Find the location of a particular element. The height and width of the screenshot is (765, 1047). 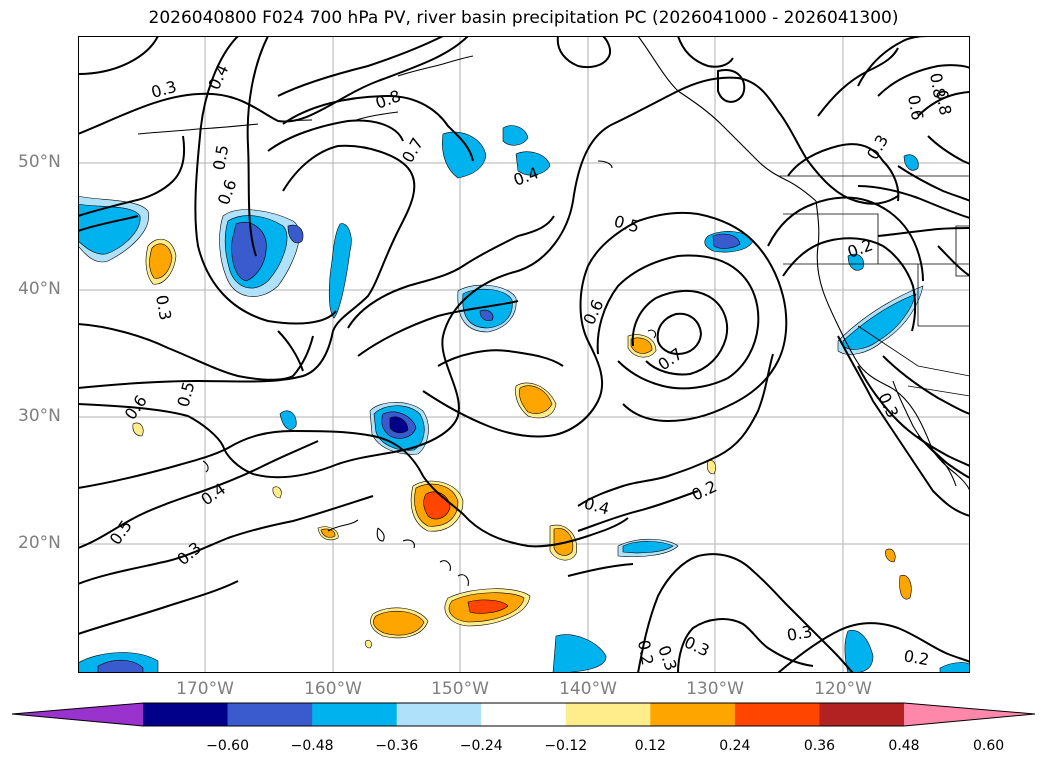

lon-label-130w: 130°W is located at coordinates (715, 689).